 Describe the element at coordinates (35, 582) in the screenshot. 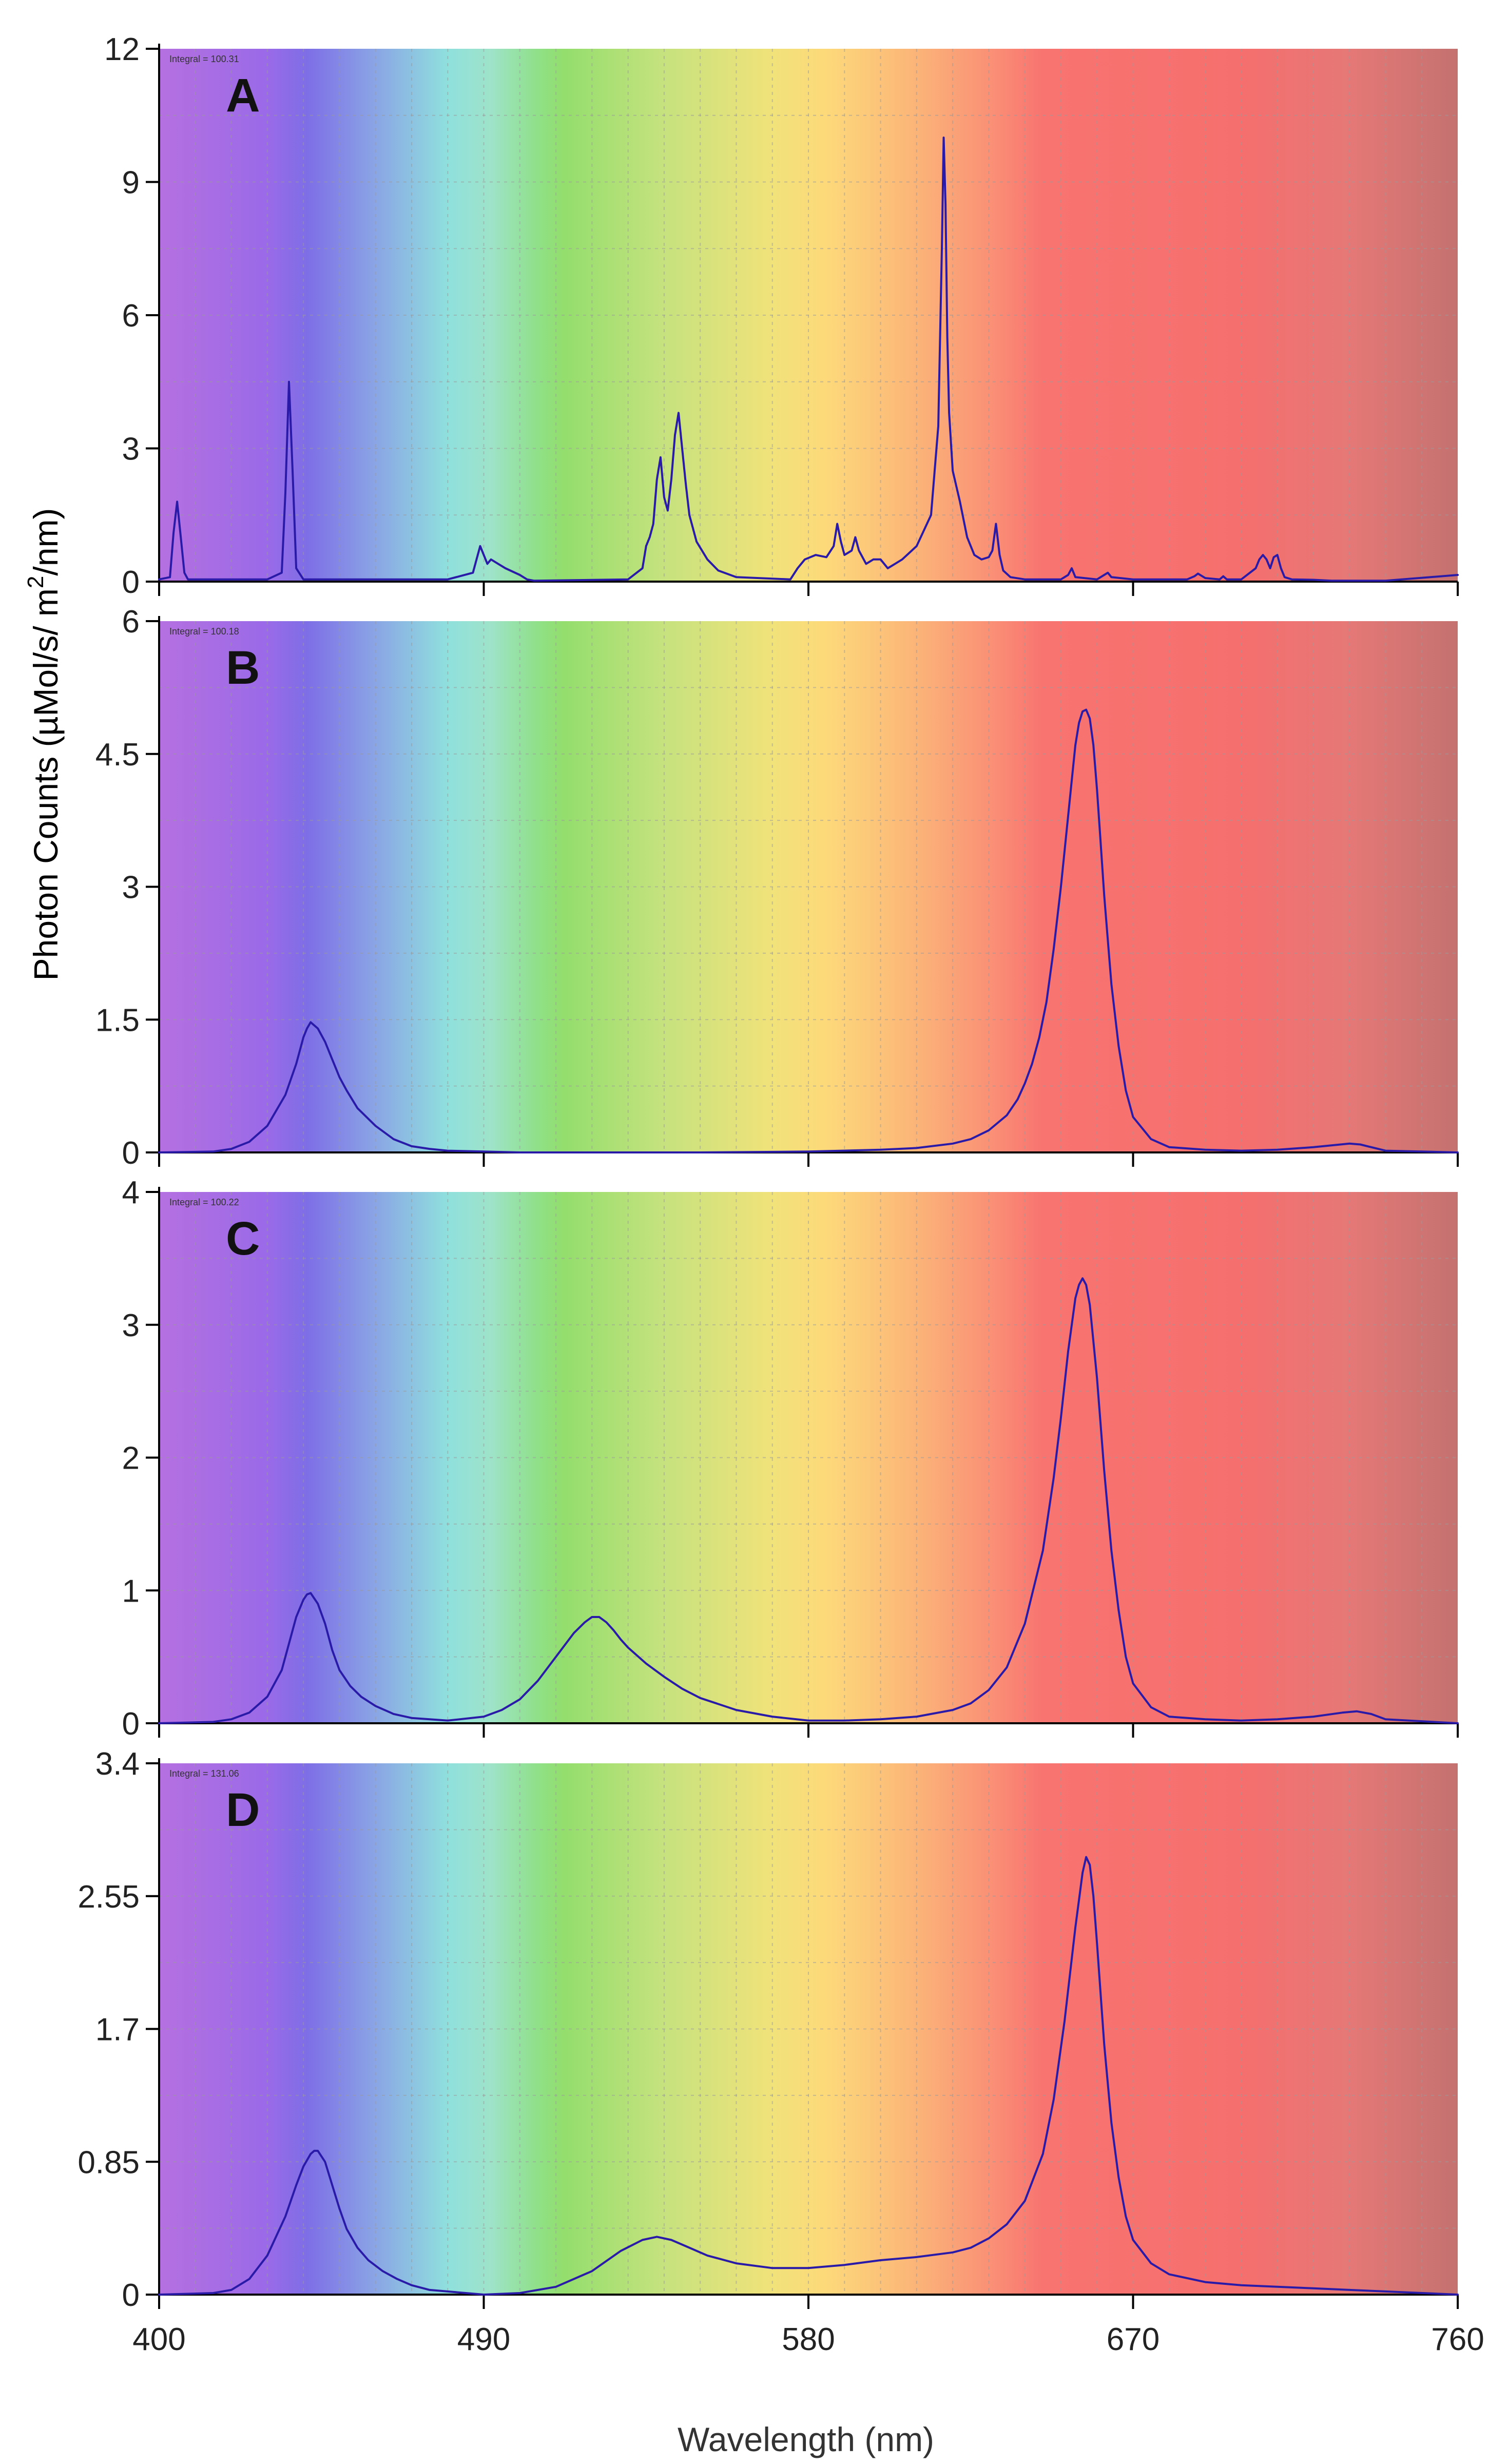

I see `y-axis-label-superscript: 2` at that location.